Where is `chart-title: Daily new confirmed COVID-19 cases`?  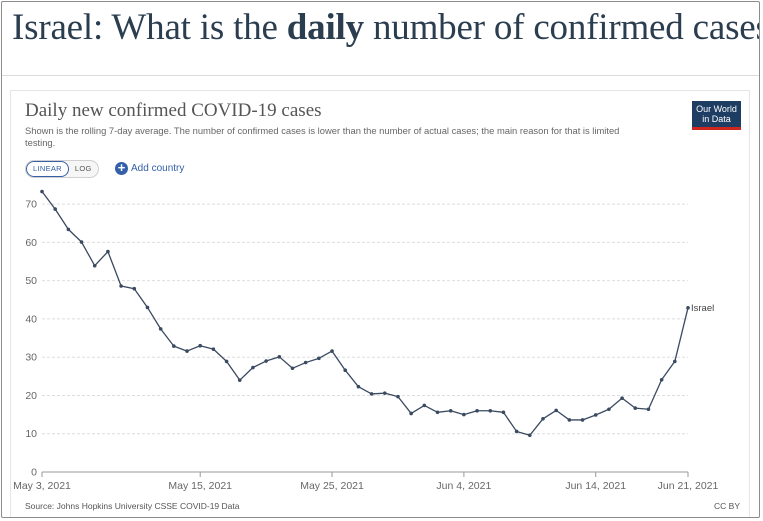
chart-title: Daily new confirmed COVID-19 cases is located at coordinates (173, 110).